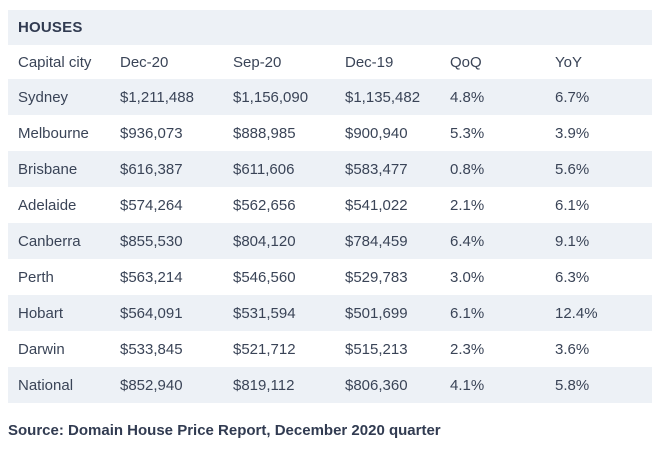  What do you see at coordinates (467, 169) in the screenshot?
I see `cell-qoq: 0.8%` at bounding box center [467, 169].